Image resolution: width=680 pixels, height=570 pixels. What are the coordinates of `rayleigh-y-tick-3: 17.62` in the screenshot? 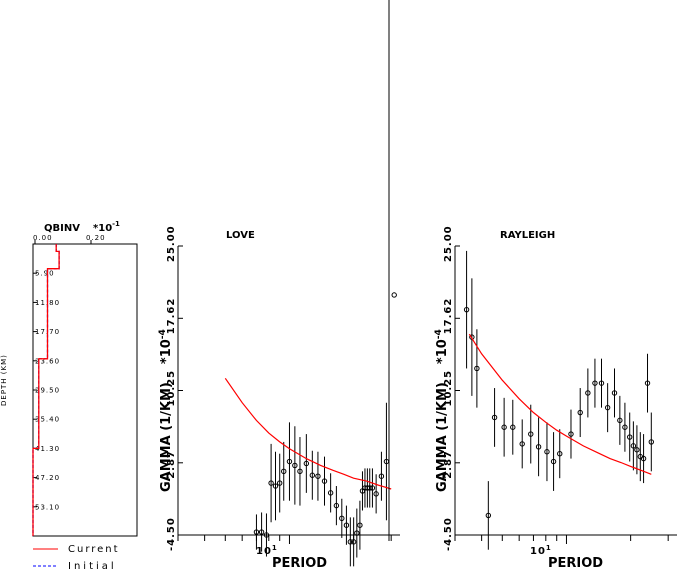 It's located at (448, 316).